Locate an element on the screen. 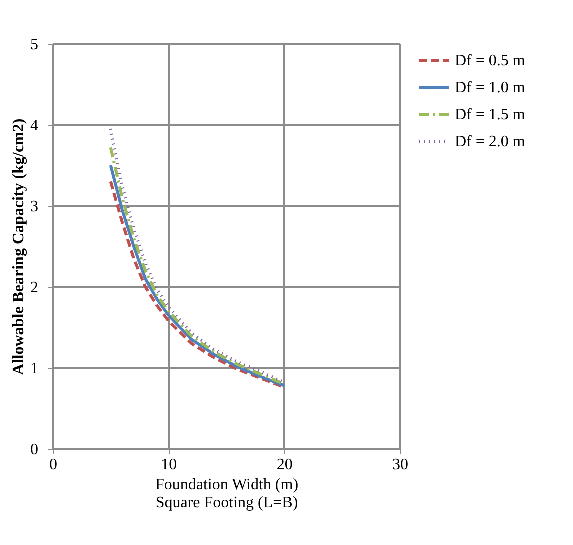 The width and height of the screenshot is (573, 545). x-tick-label: 10 is located at coordinates (169, 465).